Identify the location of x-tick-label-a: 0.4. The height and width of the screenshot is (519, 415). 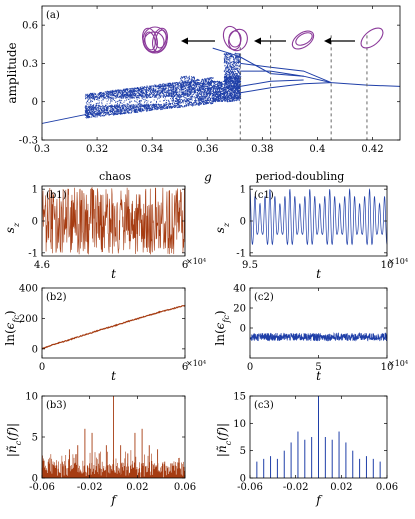
(317, 149).